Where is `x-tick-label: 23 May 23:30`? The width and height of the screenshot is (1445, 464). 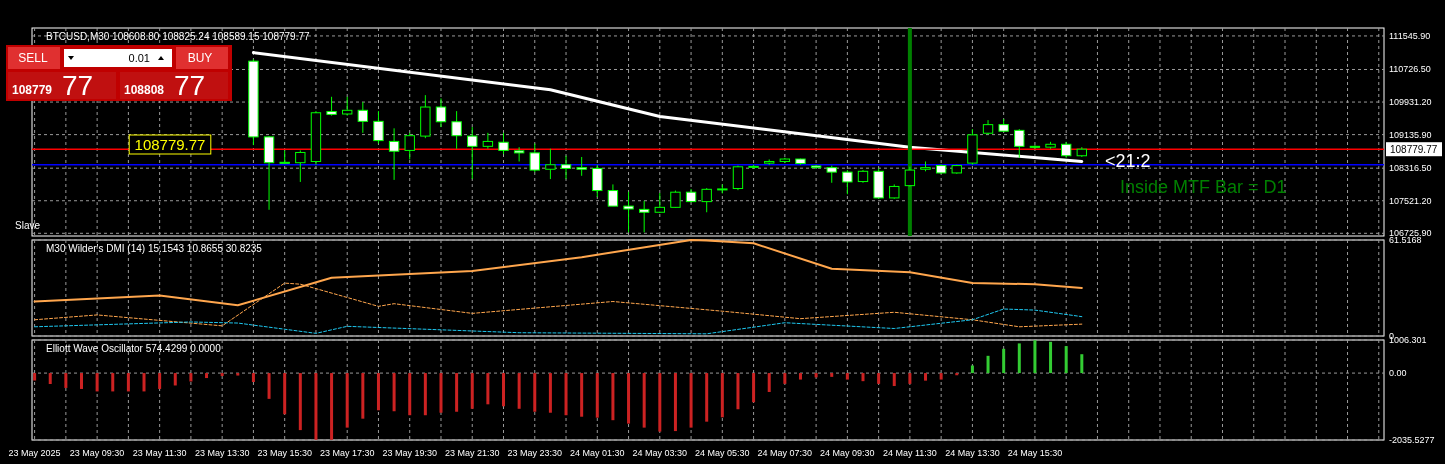
x-tick-label: 23 May 23:30 is located at coordinates (535, 453).